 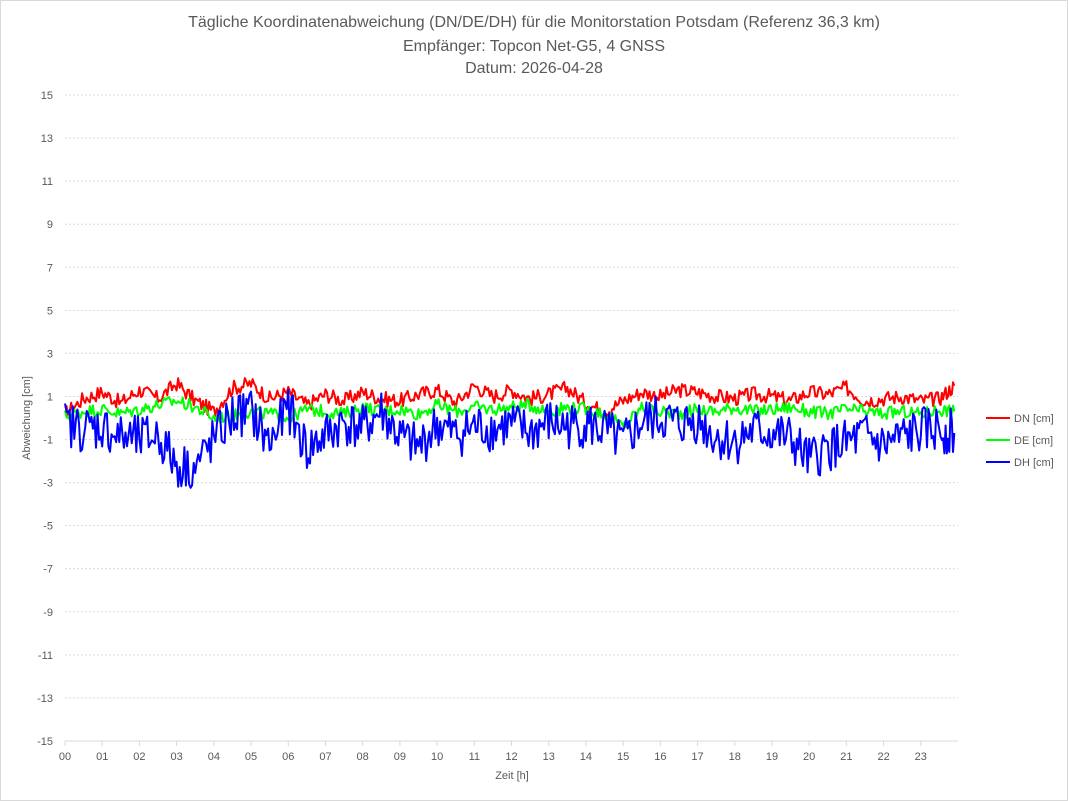 What do you see at coordinates (1034, 419) in the screenshot?
I see `legend-entry: DN [cm]` at bounding box center [1034, 419].